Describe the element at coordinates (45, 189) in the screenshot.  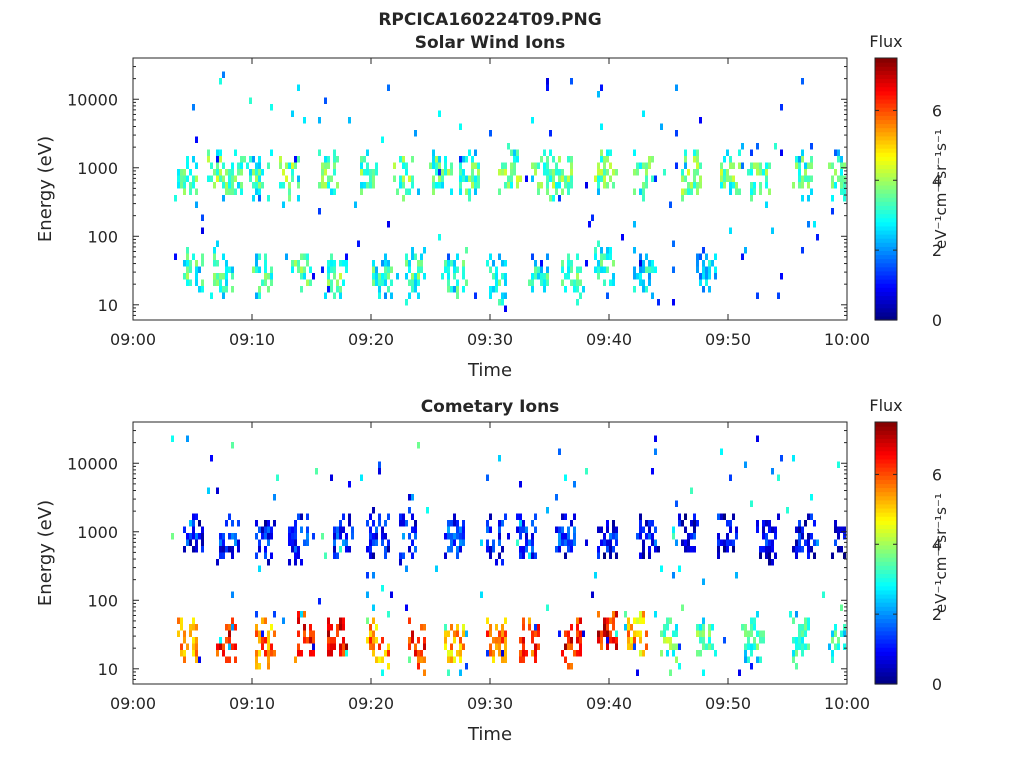
I see `y-axis-label: Energy (eV)` at that location.